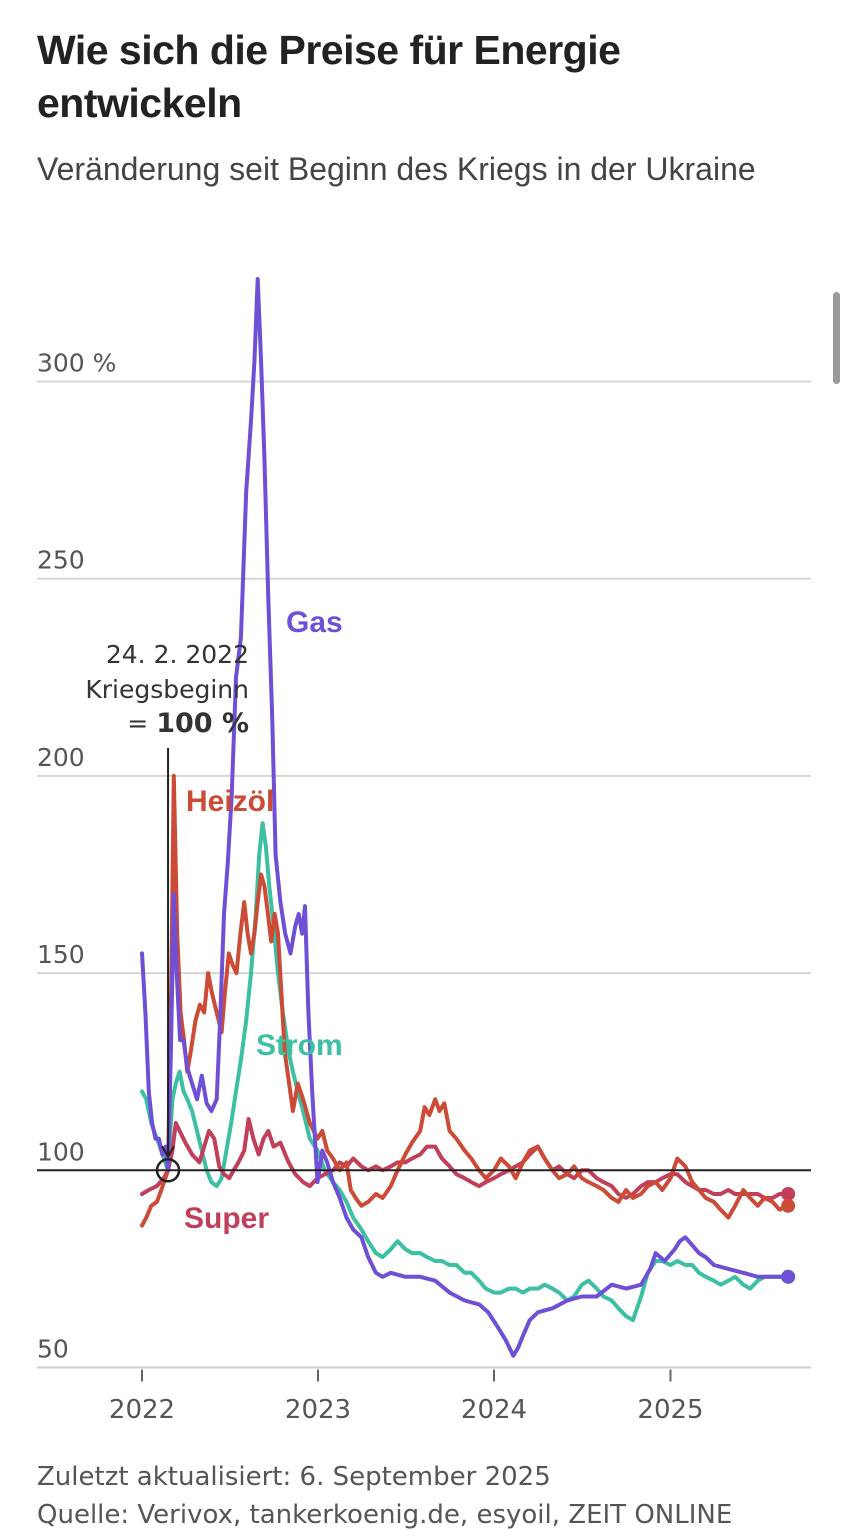 Image resolution: width=848 pixels, height=1536 pixels. What do you see at coordinates (53, 1349) in the screenshot?
I see `y-tick-label: 50` at bounding box center [53, 1349].